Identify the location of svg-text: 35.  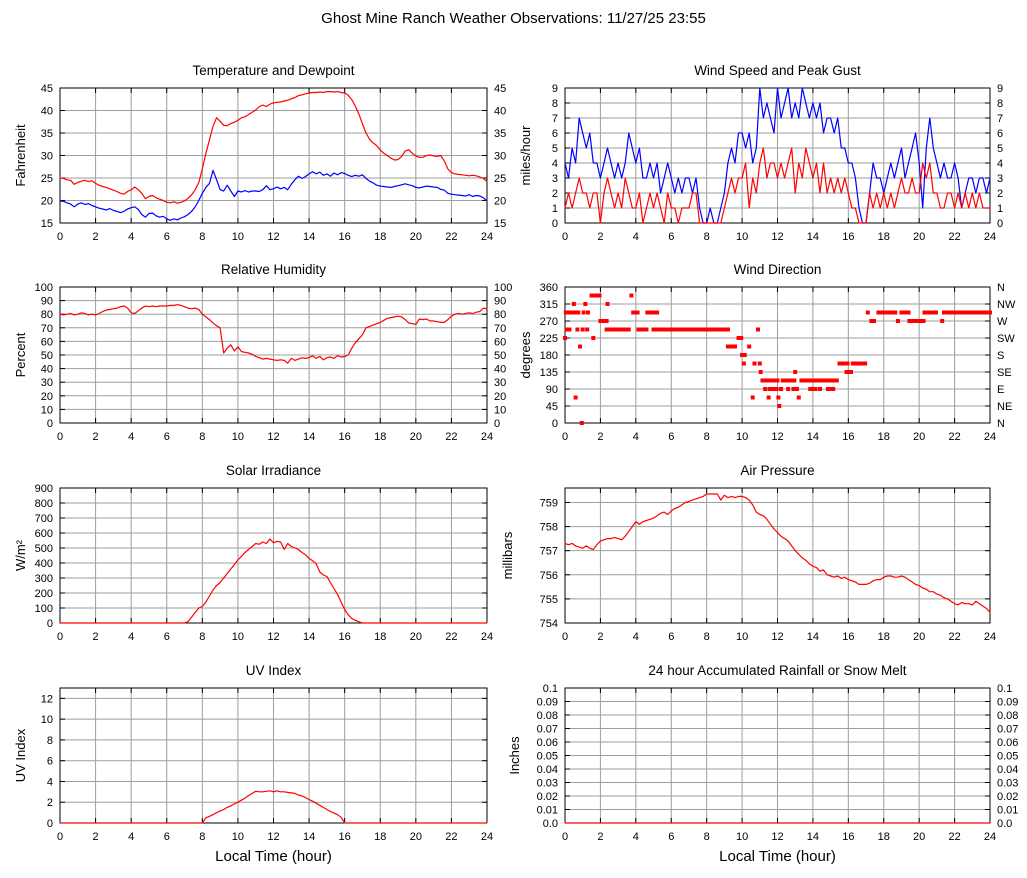
(500, 134).